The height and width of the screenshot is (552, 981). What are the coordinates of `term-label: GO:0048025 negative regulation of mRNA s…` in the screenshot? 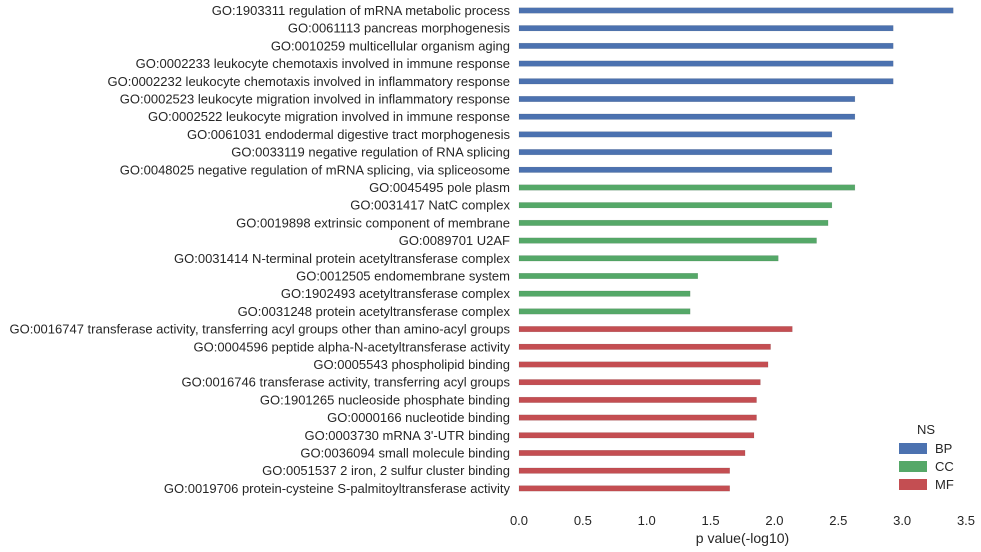 It's located at (315, 169).